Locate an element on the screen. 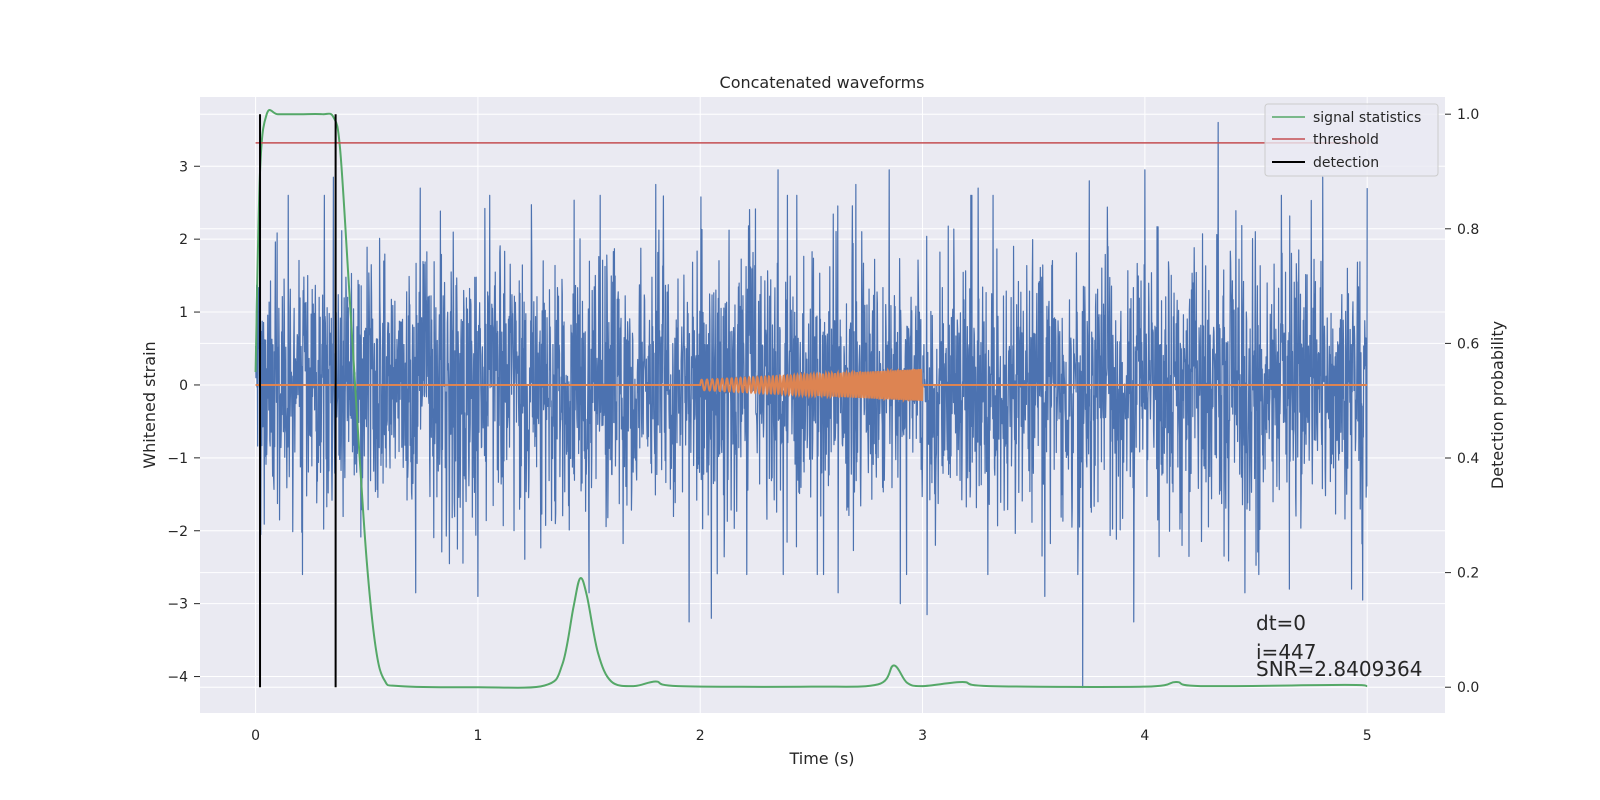 The height and width of the screenshot is (800, 1600). y-right-tick-label: 0.6 is located at coordinates (1468, 344).